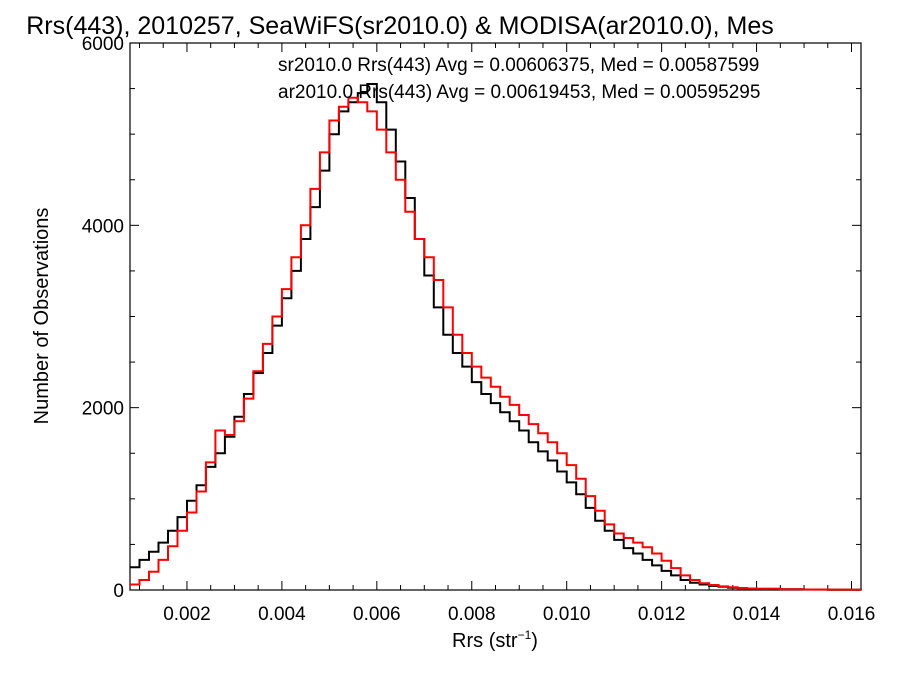 The image size is (900, 675). I want to click on y-axis-label: Number of Observations, so click(42, 316).